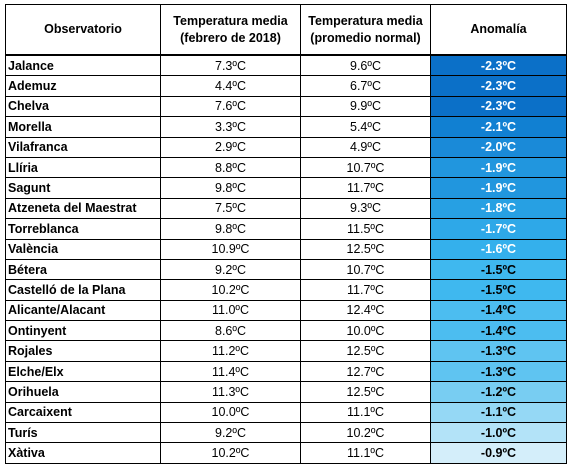 The height and width of the screenshot is (474, 573). Describe the element at coordinates (230, 106) in the screenshot. I see `temp-feb-cell: 7.6ºC` at that location.